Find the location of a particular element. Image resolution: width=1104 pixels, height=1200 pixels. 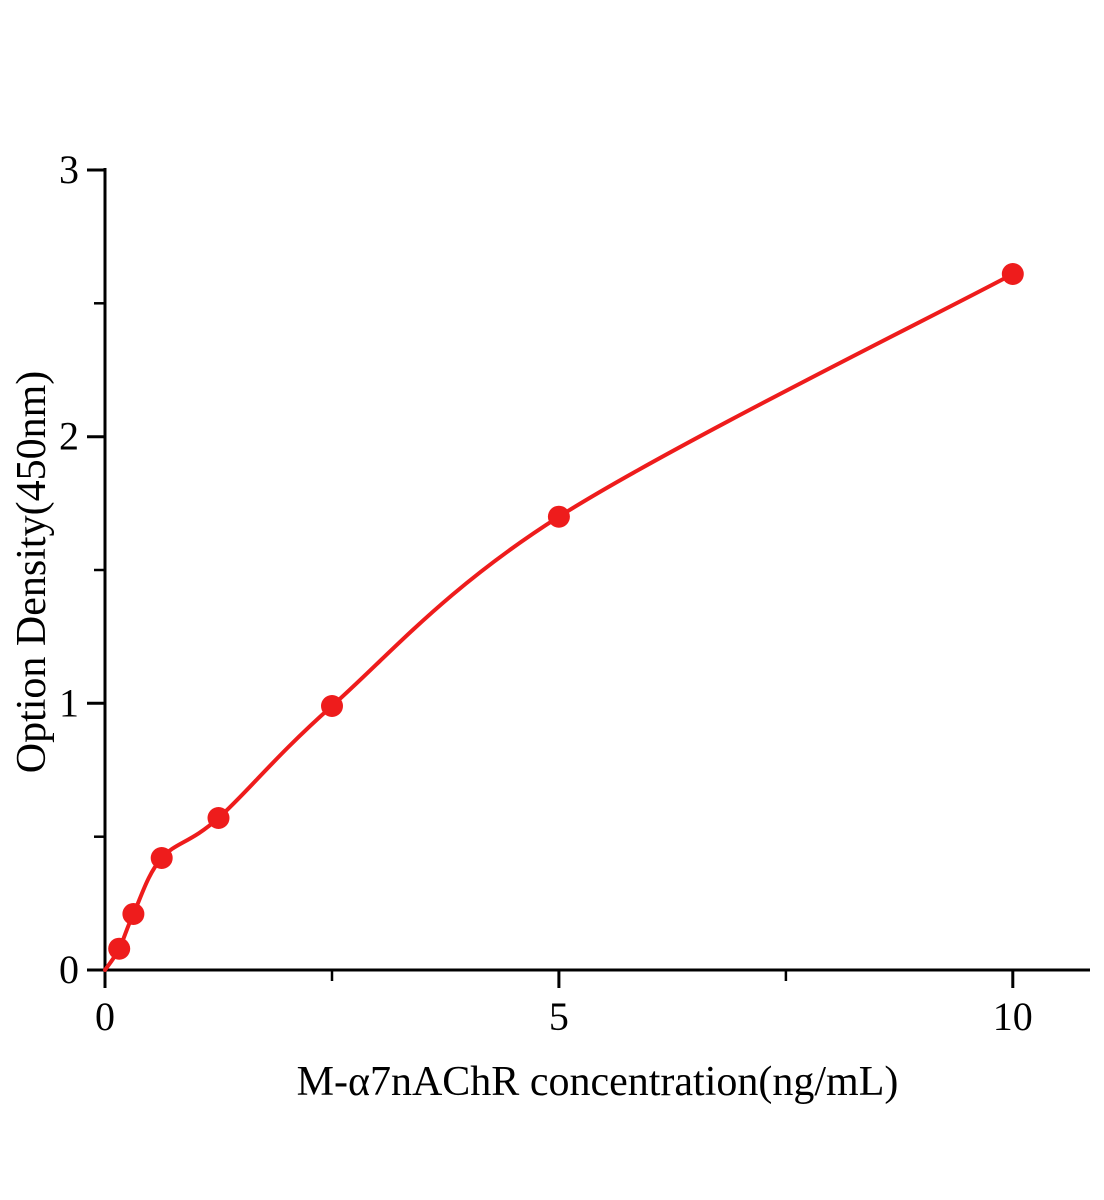

y-tick-label: 3 is located at coordinates (69, 169).